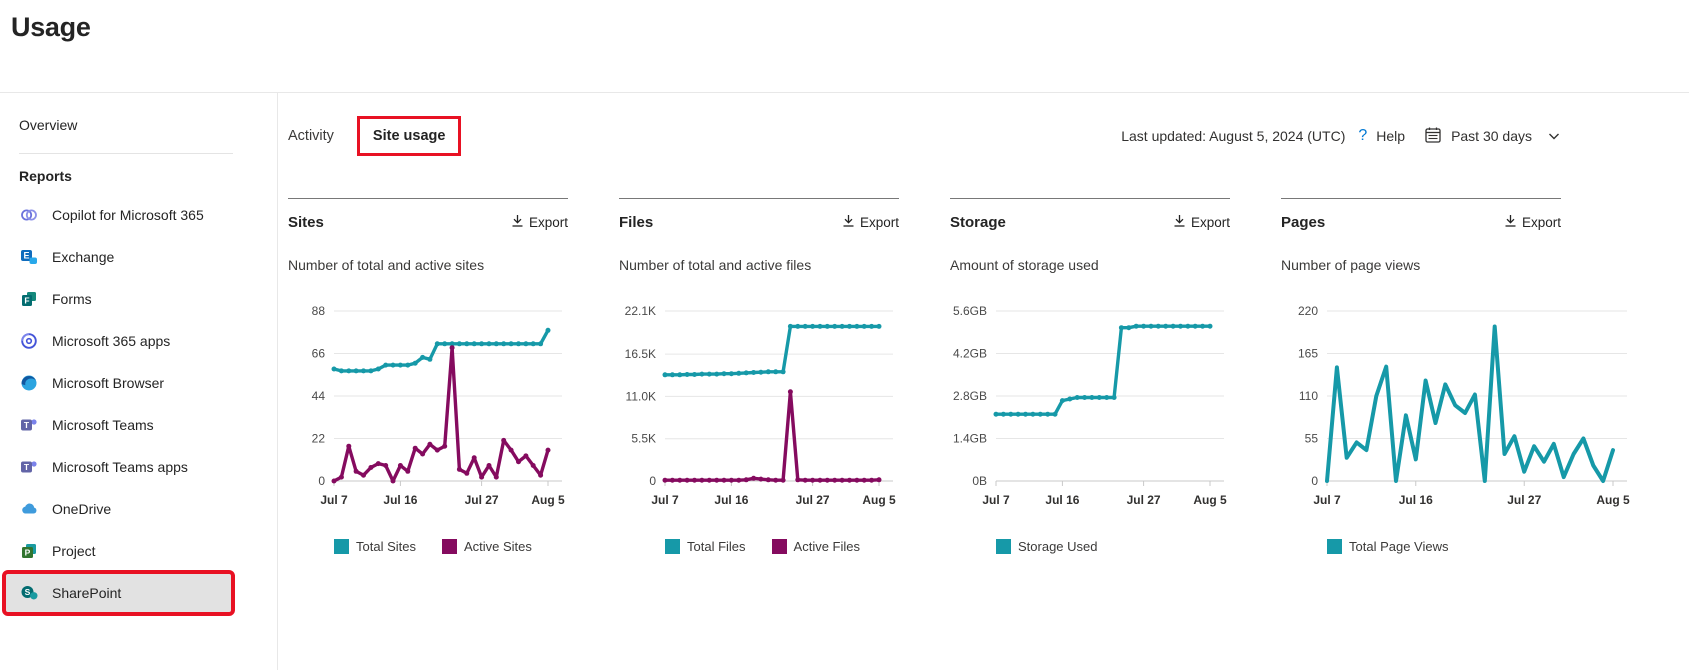 The image size is (1689, 671). What do you see at coordinates (118, 425) in the screenshot?
I see `sidebar-item-microsoft-teams: T Microsoft Teams` at bounding box center [118, 425].